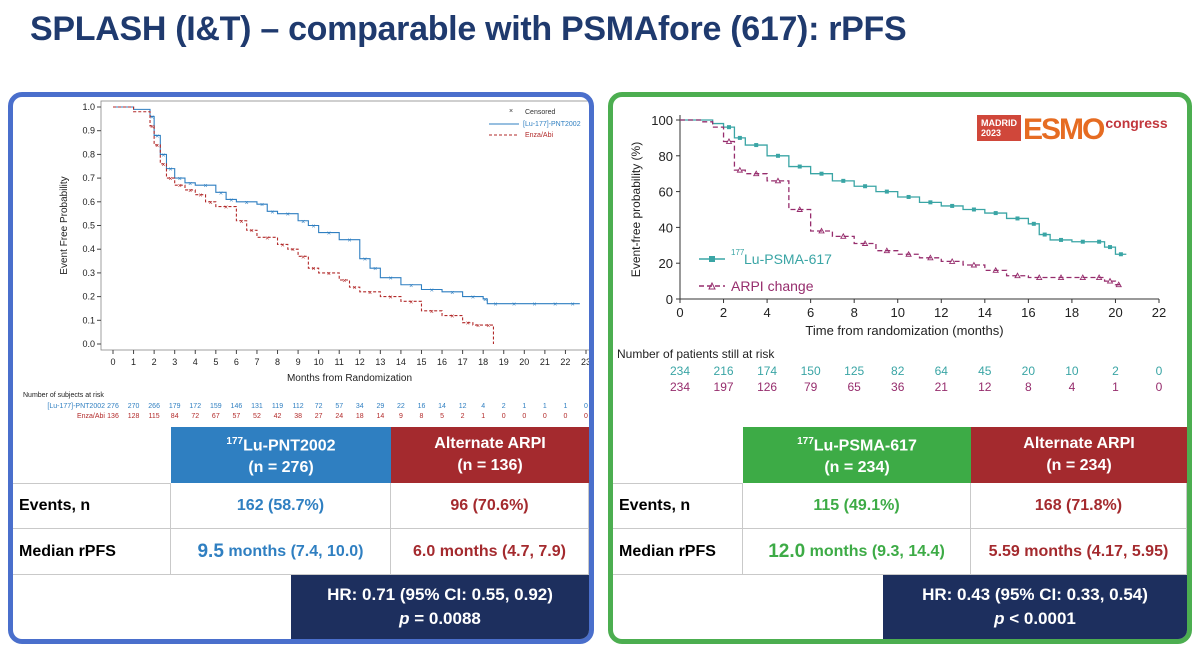 The height and width of the screenshot is (652, 1200). Describe the element at coordinates (1115, 312) in the screenshot. I see `x-tick-label: 20` at that location.